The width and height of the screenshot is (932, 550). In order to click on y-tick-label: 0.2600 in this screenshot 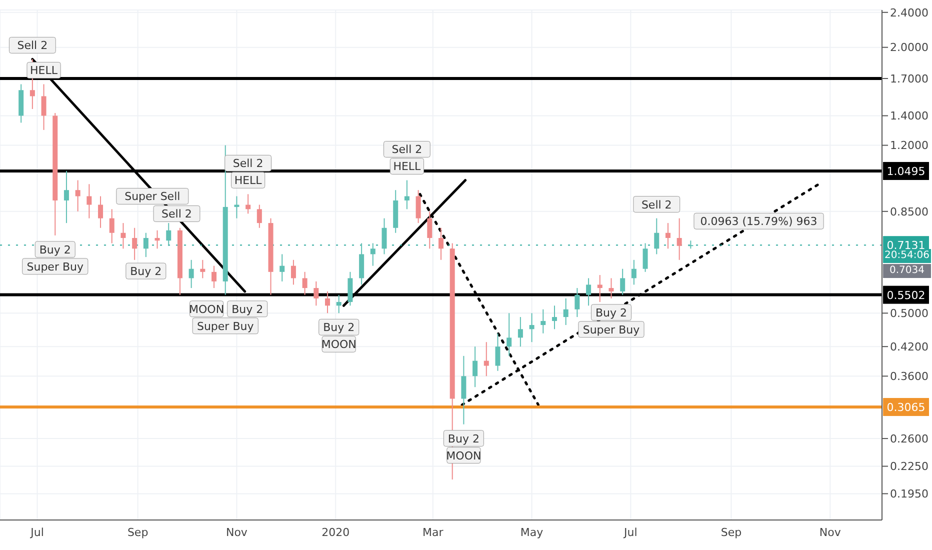, I will do `click(909, 439)`.